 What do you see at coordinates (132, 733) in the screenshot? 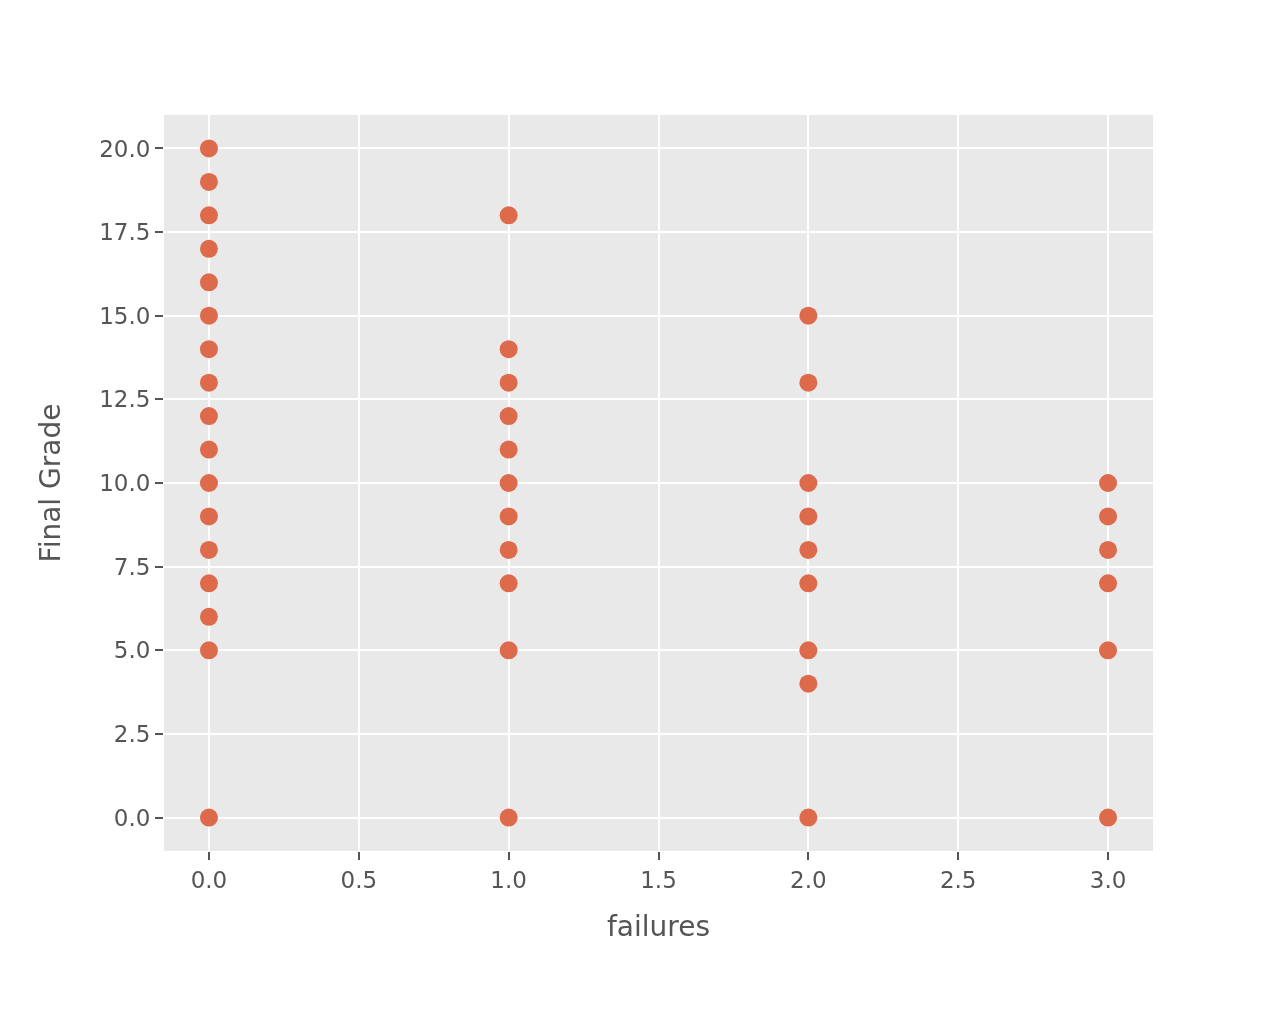
I see `y-tick-label: 2.5` at bounding box center [132, 733].